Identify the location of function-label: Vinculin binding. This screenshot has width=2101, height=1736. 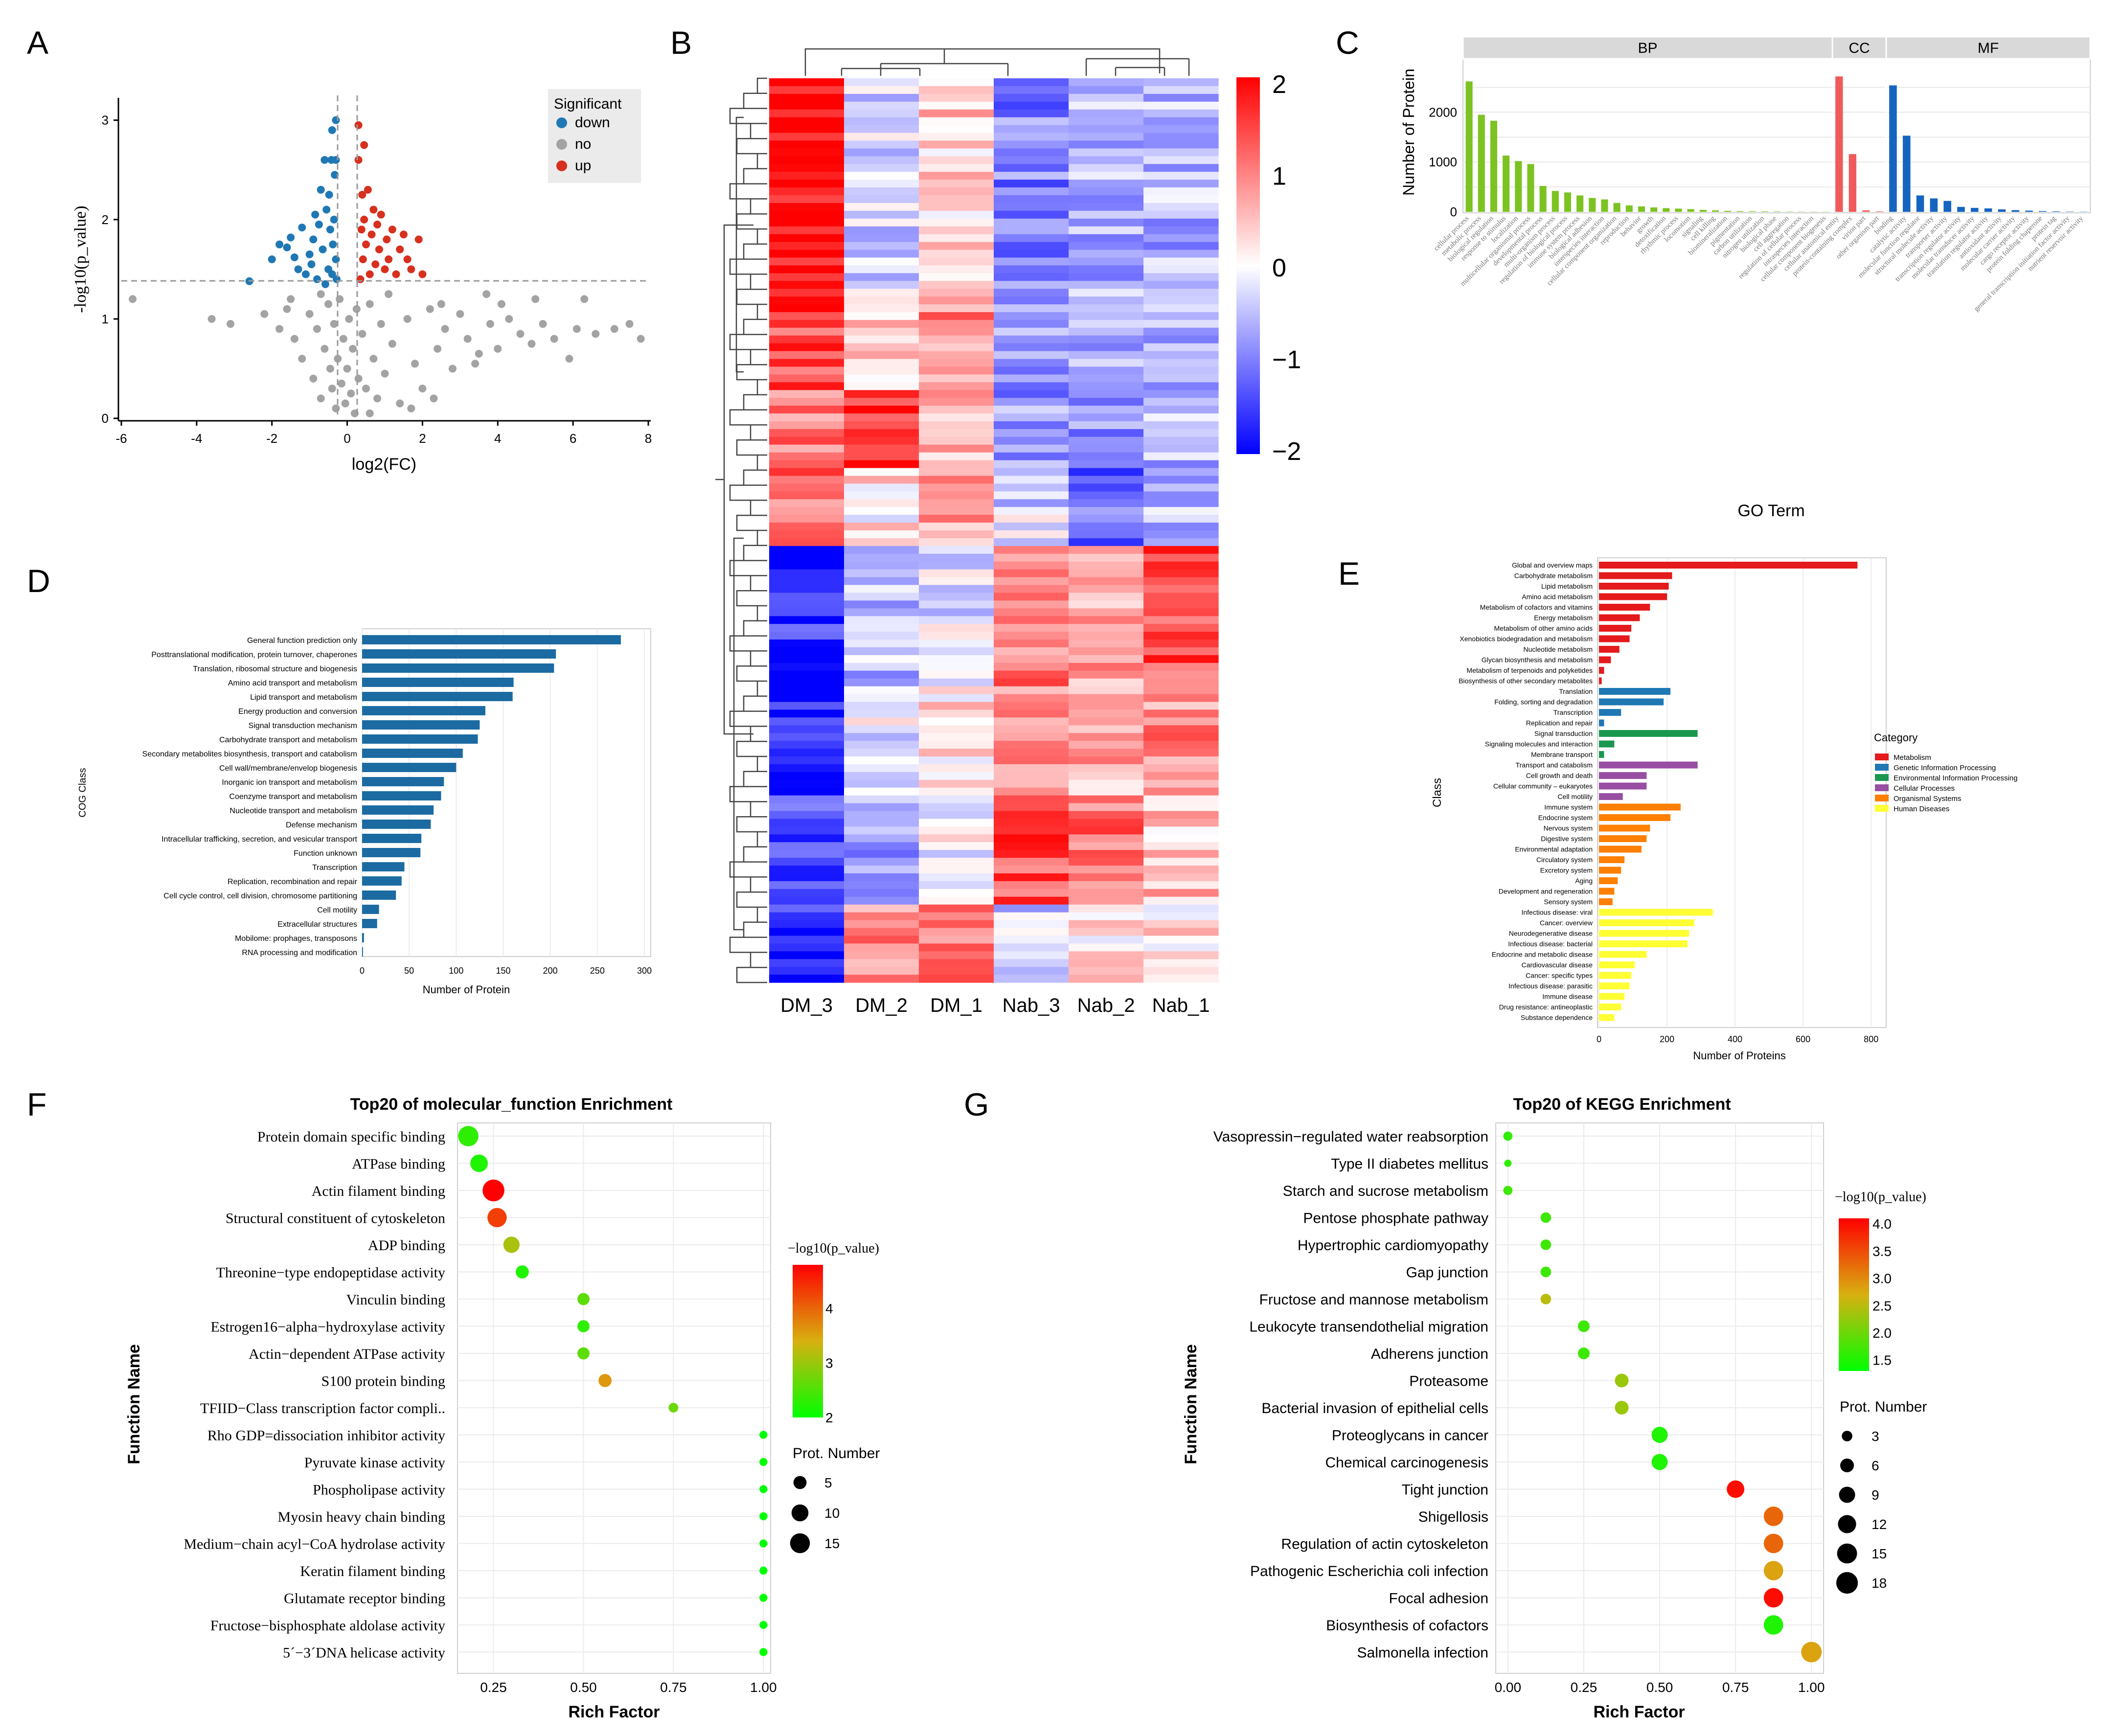
(395, 1300).